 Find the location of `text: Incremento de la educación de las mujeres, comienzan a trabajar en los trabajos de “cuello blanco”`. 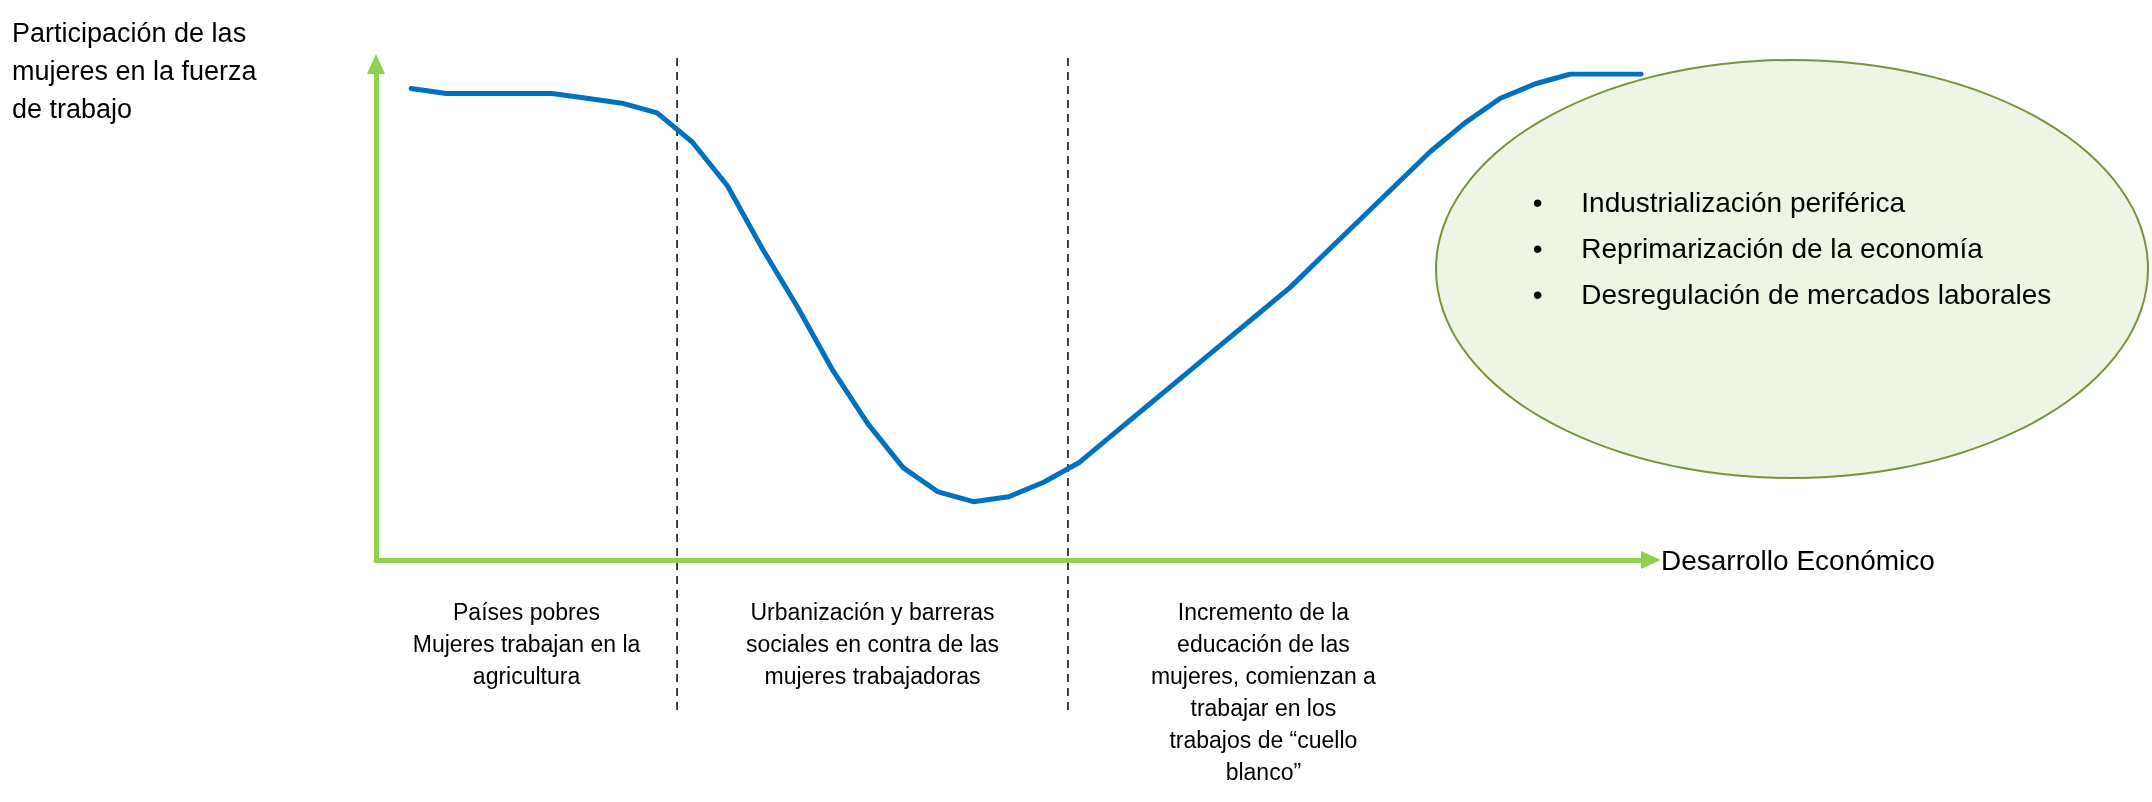

text: Incremento de la educación de las mujeres, comienzan a trabajar en los trabajos de “cuello blanco” is located at coordinates (1263, 692).